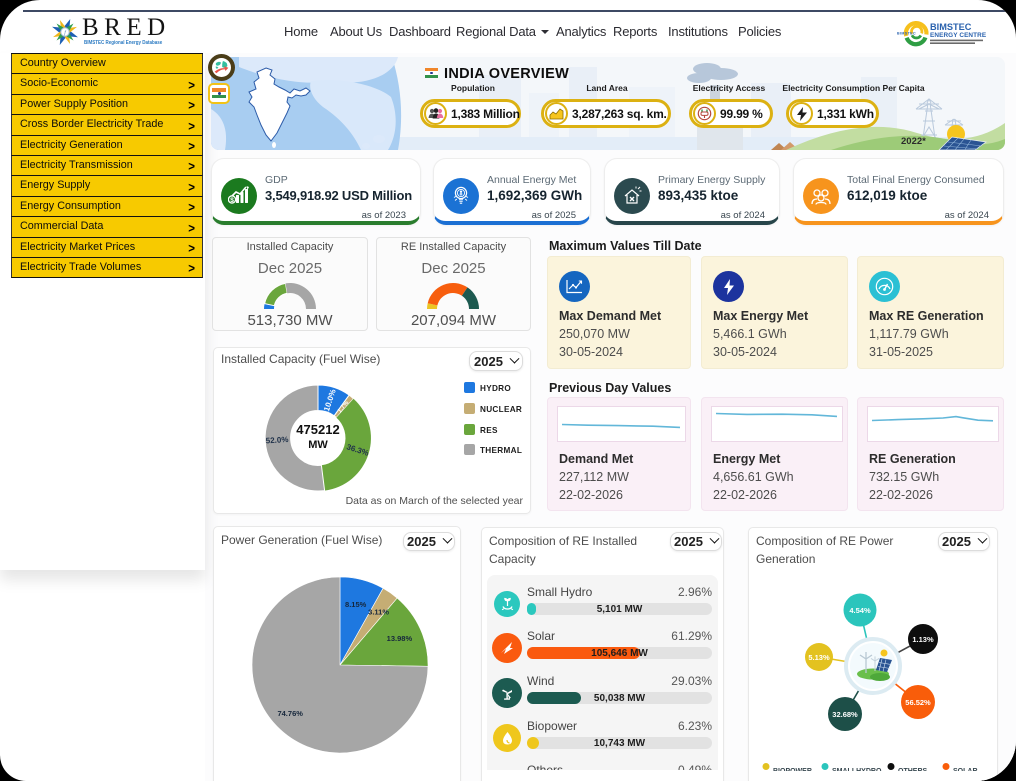 The width and height of the screenshot is (1016, 781). Describe the element at coordinates (65, 34) in the screenshot. I see `svg-text: ƒ` at that location.